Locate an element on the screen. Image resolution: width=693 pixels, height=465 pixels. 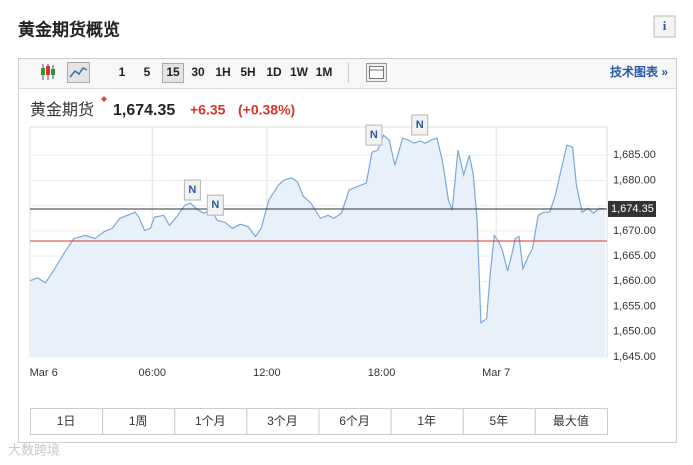
interval-selected is located at coordinates (173, 73).